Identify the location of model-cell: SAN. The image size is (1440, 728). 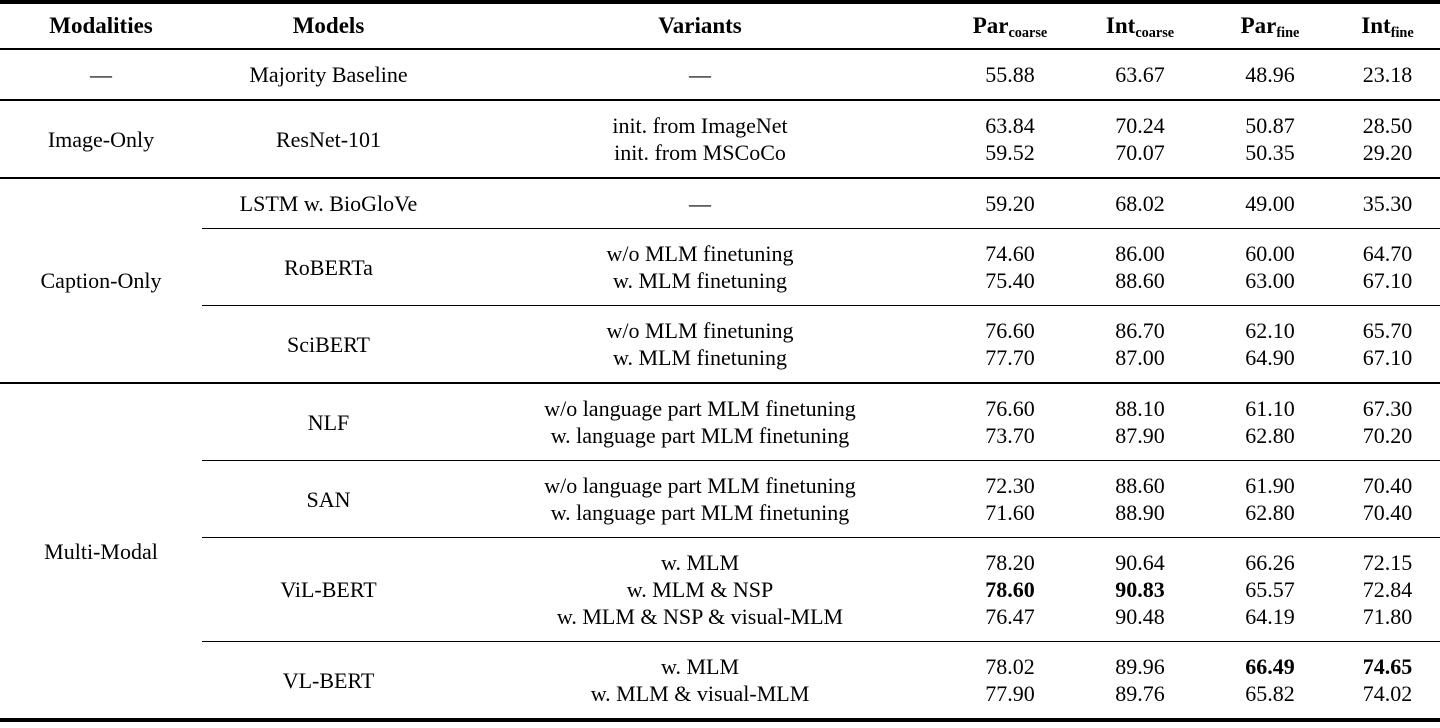
(328, 499).